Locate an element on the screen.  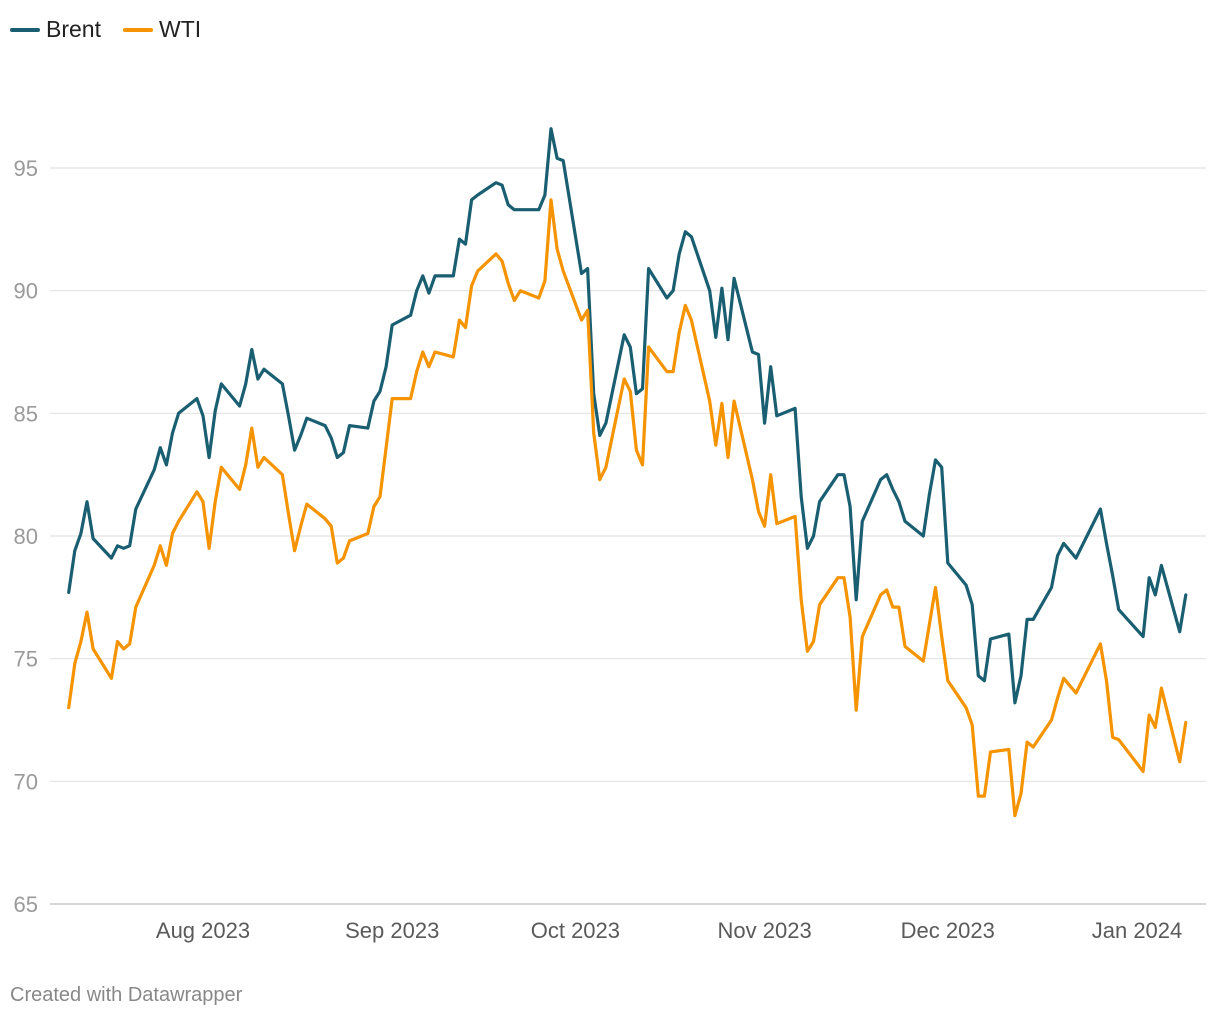
y-tick-label-90: 90 is located at coordinates (26, 291).